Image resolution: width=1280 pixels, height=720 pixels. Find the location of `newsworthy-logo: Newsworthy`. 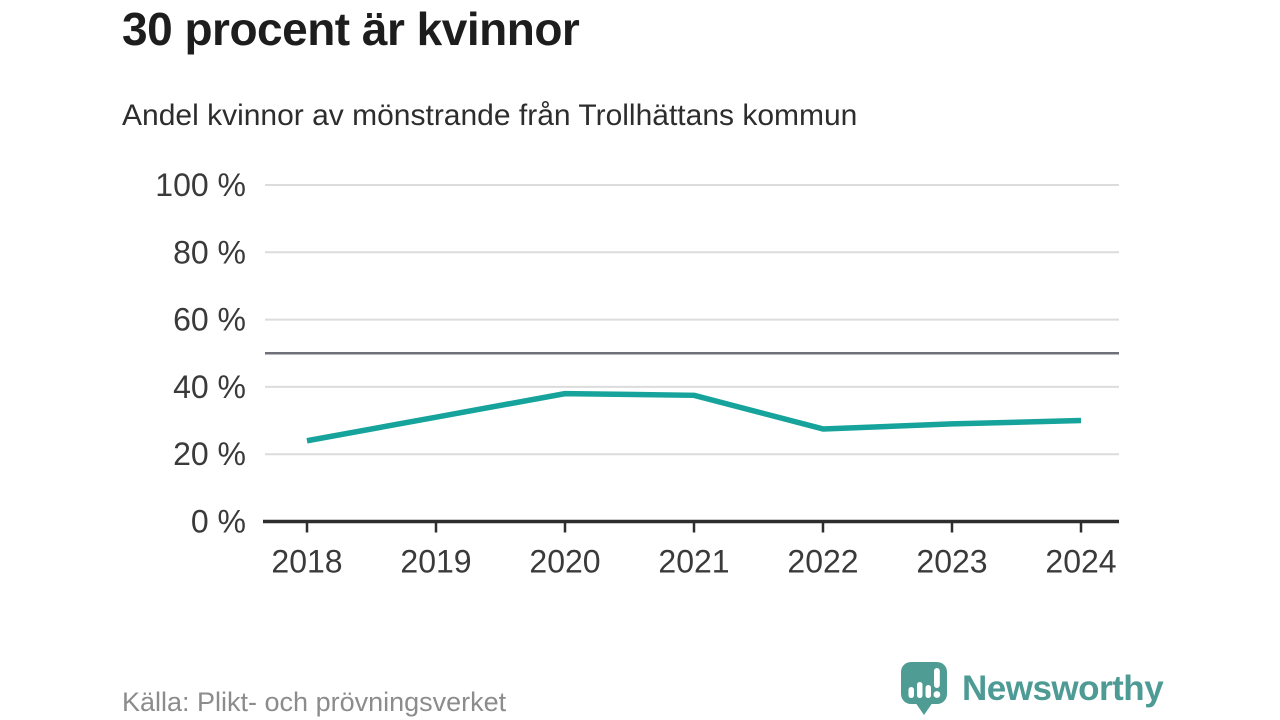

newsworthy-logo: Newsworthy is located at coordinates (1031, 689).